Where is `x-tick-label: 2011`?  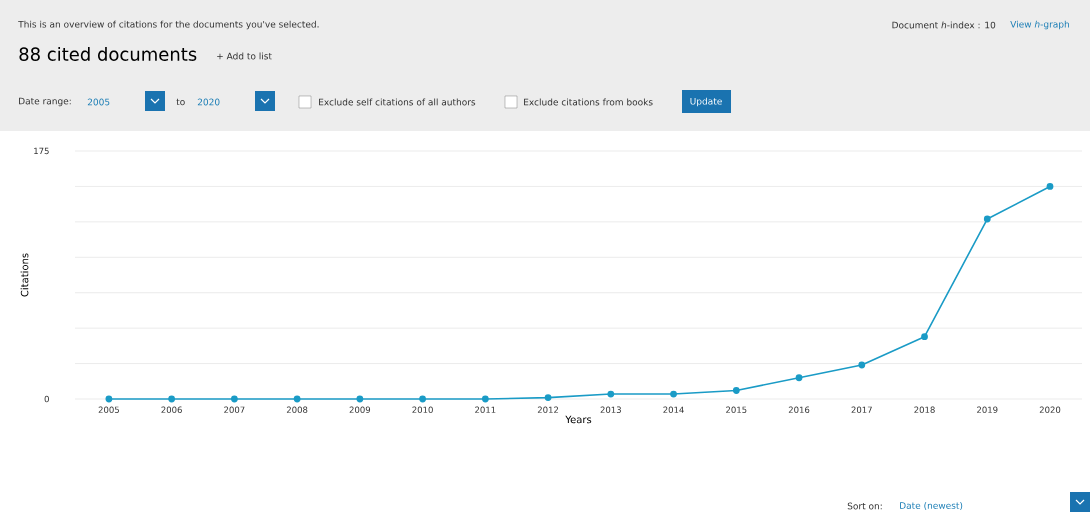
x-tick-label: 2011 is located at coordinates (485, 409).